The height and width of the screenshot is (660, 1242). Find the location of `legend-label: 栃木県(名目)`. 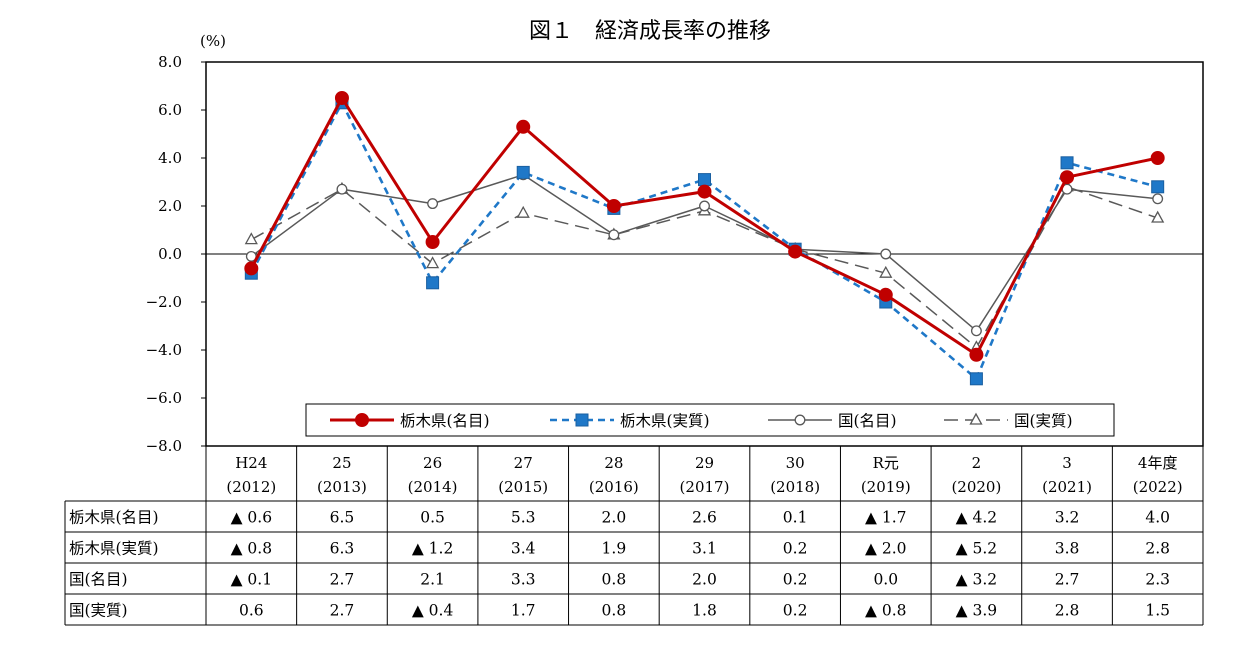

legend-label: 栃木県(名目) is located at coordinates (445, 421).